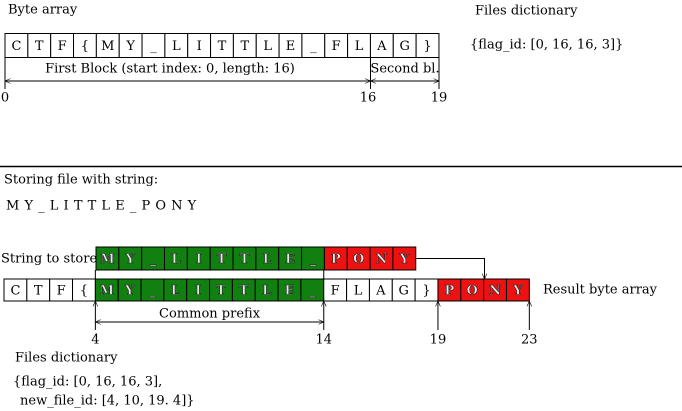 This screenshot has height=411, width=682. Describe the element at coordinates (95, 340) in the screenshot. I see `index: 4` at that location.